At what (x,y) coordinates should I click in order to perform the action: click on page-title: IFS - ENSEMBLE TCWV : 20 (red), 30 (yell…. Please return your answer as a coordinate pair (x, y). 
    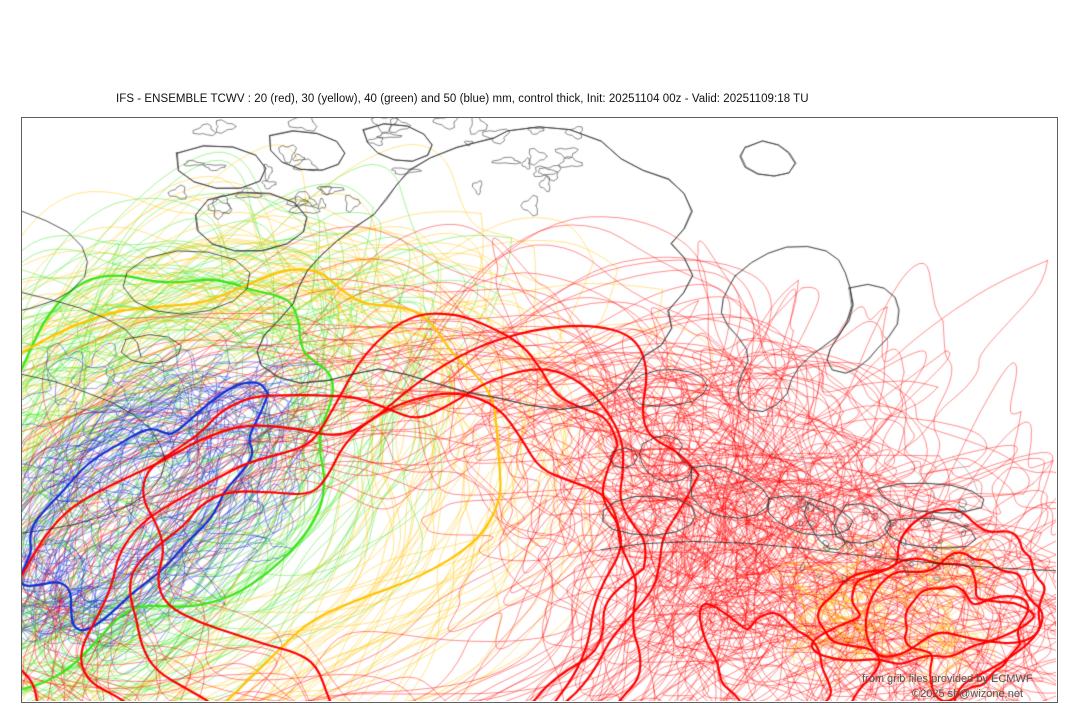
    Looking at the image, I should click on (462, 99).